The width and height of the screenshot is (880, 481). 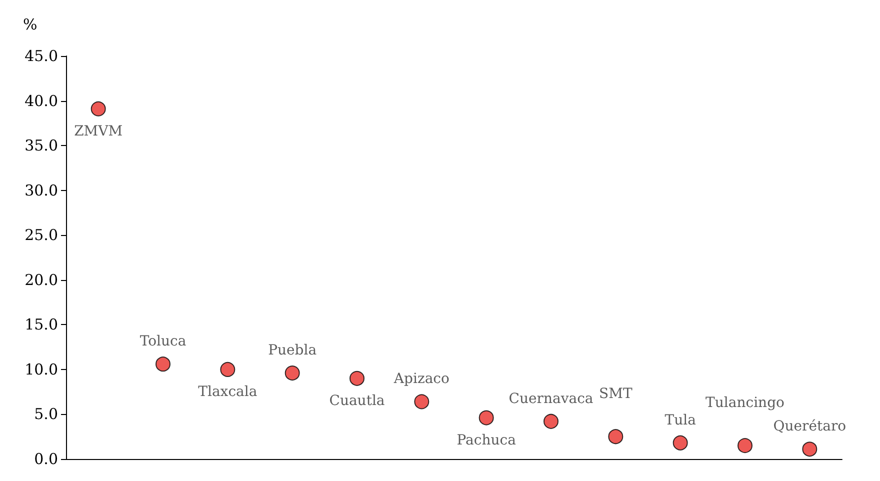 I want to click on x-tick-label: ZMVM, so click(x=98, y=131).